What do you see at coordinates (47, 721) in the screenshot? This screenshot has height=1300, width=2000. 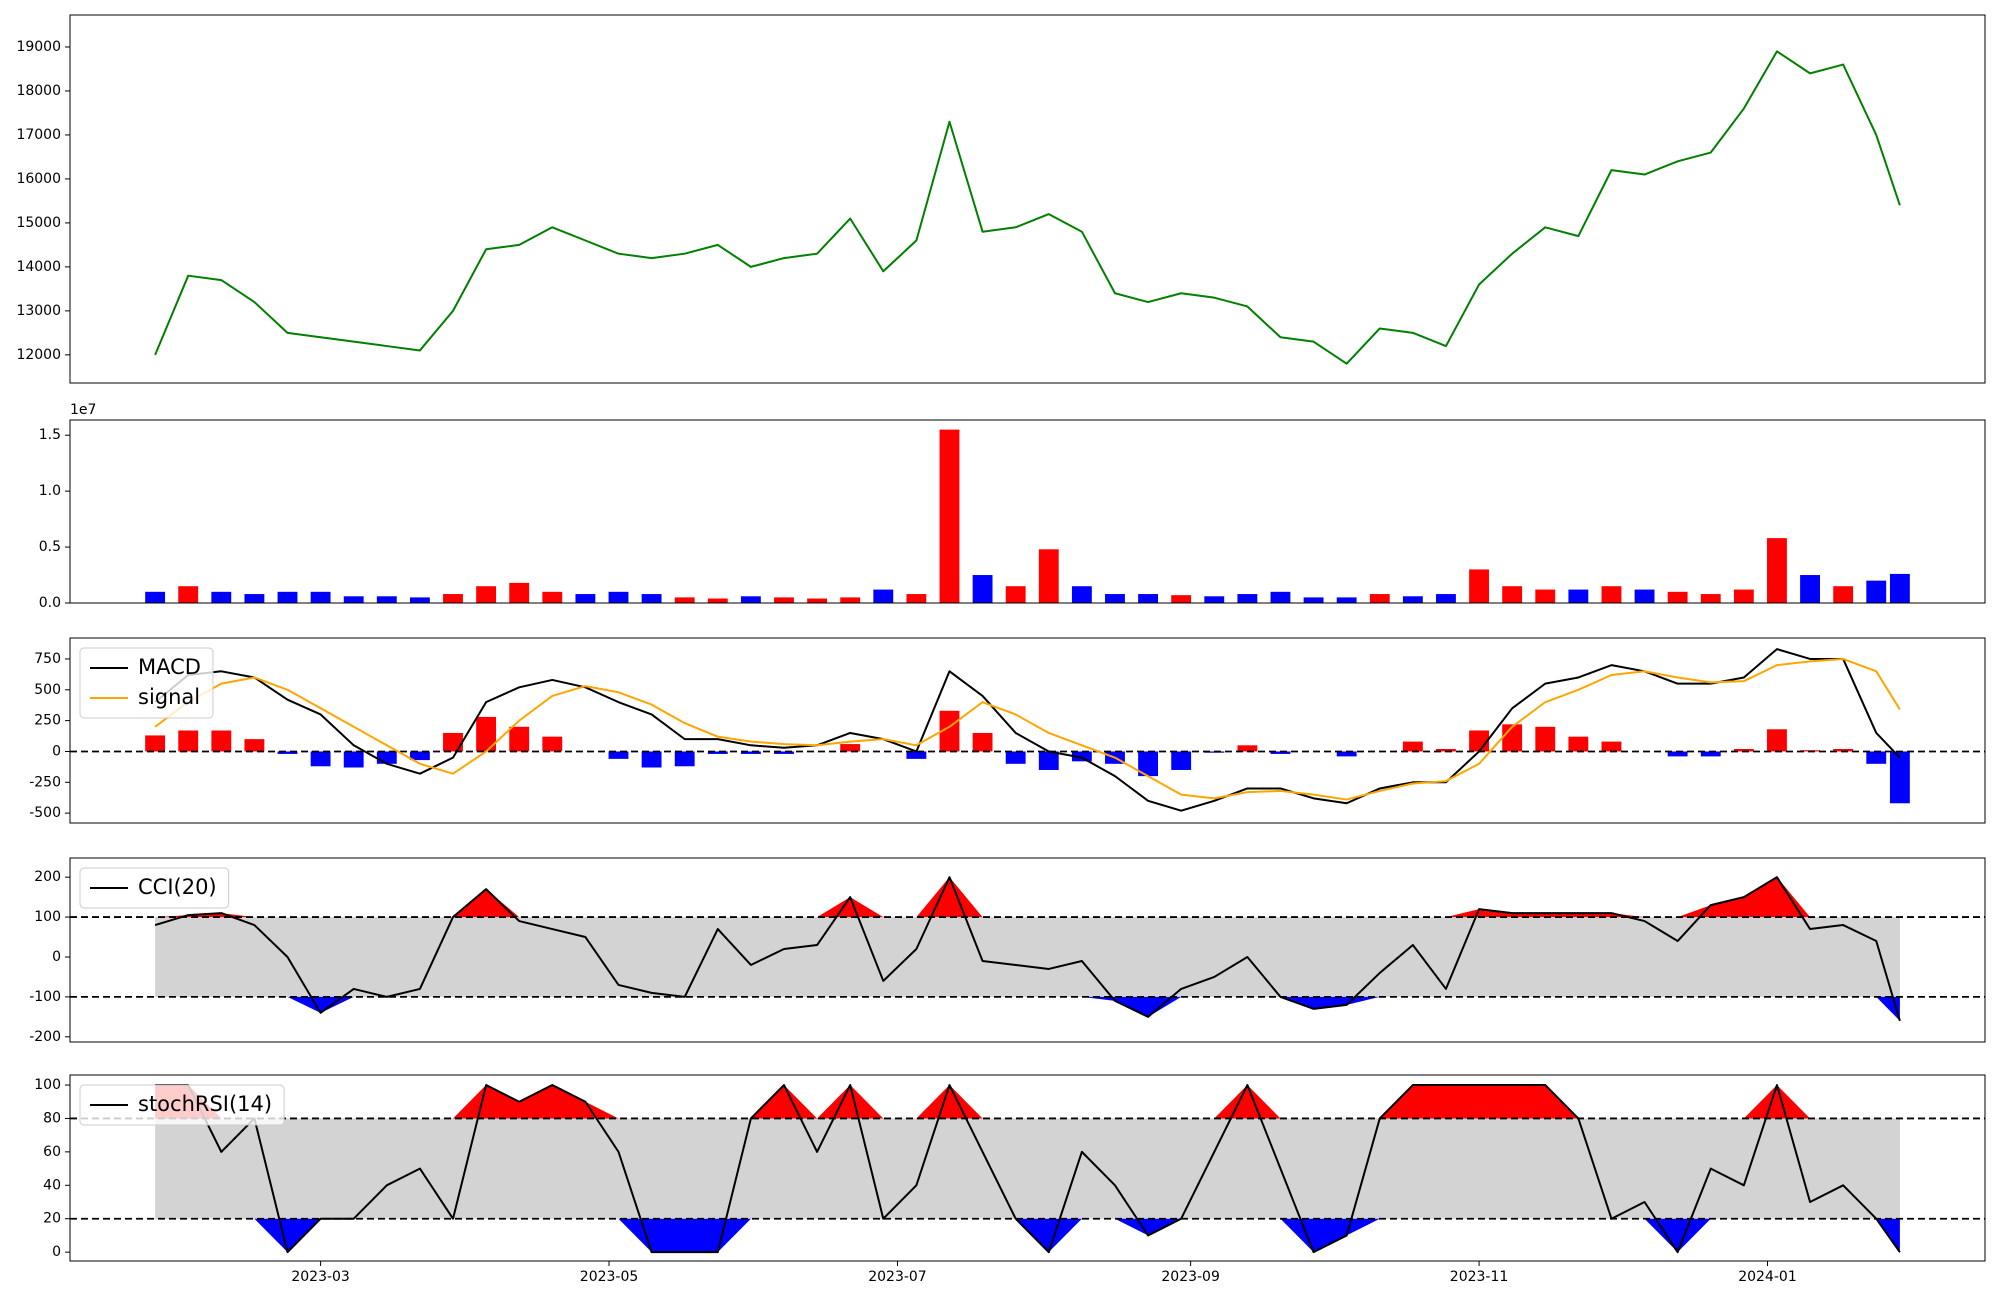 I see `y-tick-label: 250` at bounding box center [47, 721].